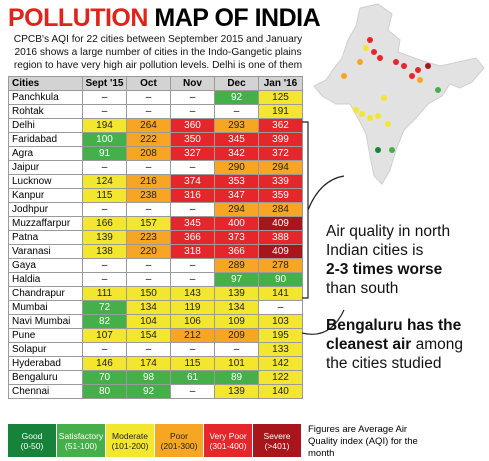 The width and height of the screenshot is (489, 461). What do you see at coordinates (388, 231) in the screenshot?
I see `annotation-line: Air quality in north` at bounding box center [388, 231].